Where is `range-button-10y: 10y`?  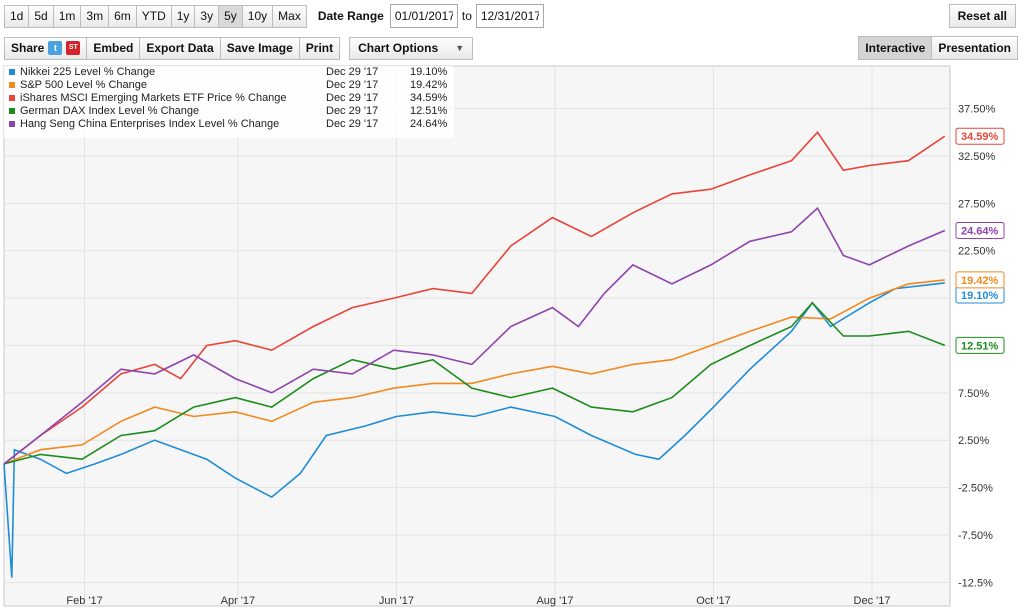
range-button-10y: 10y is located at coordinates (257, 16).